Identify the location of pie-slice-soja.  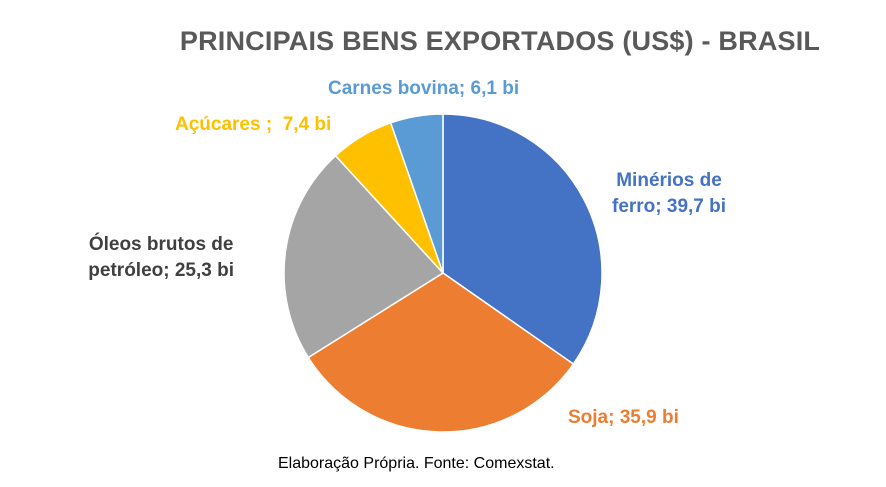
(441, 352).